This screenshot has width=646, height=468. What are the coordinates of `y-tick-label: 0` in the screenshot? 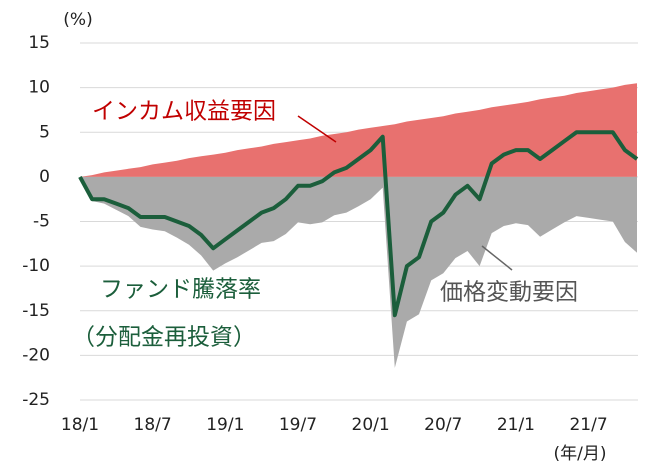 It's located at (44, 177).